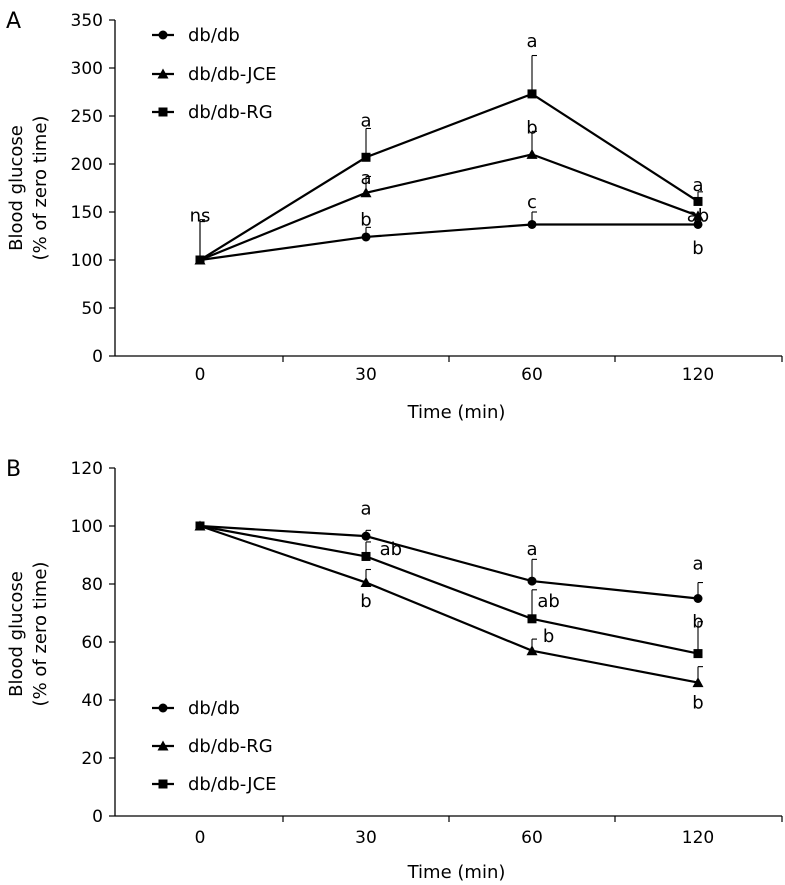  What do you see at coordinates (87, 213) in the screenshot?
I see `y-tick-label: 150` at bounding box center [87, 213].